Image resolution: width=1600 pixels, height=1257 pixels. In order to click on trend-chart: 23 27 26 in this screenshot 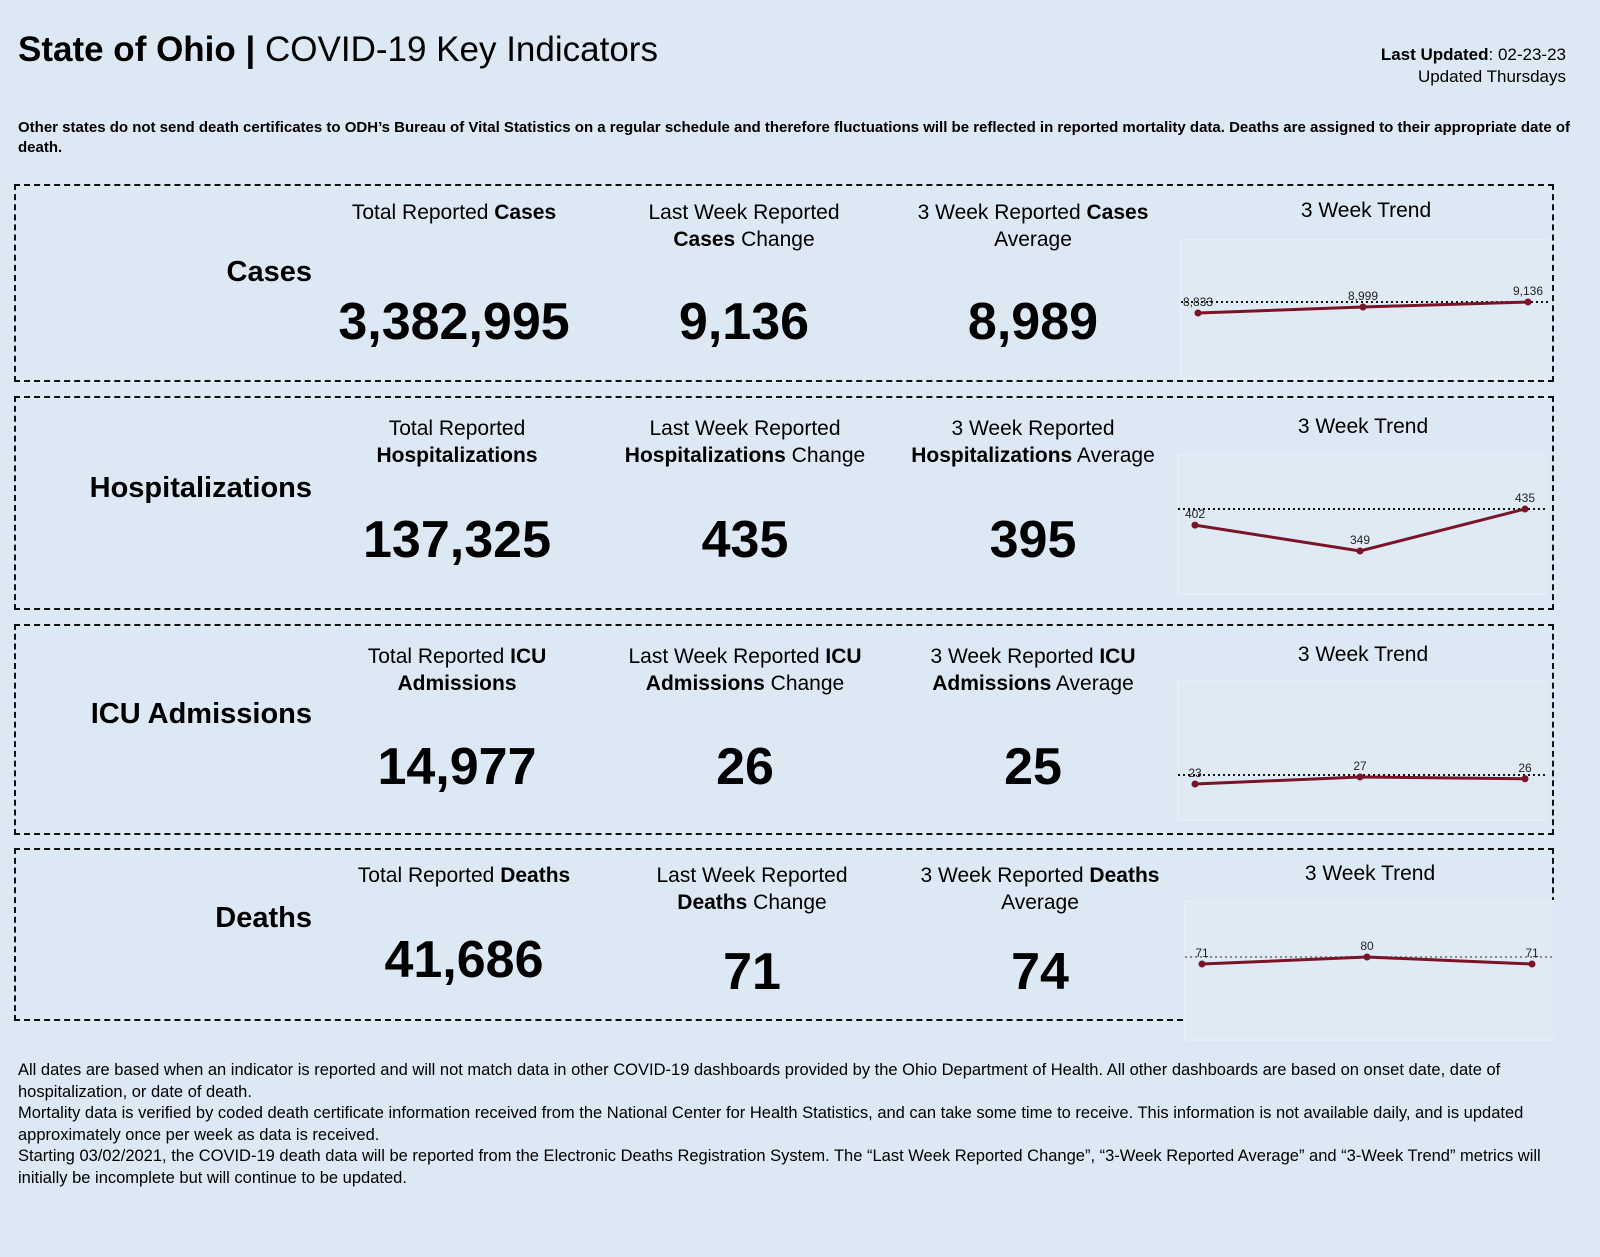, I will do `click(1362, 750)`.